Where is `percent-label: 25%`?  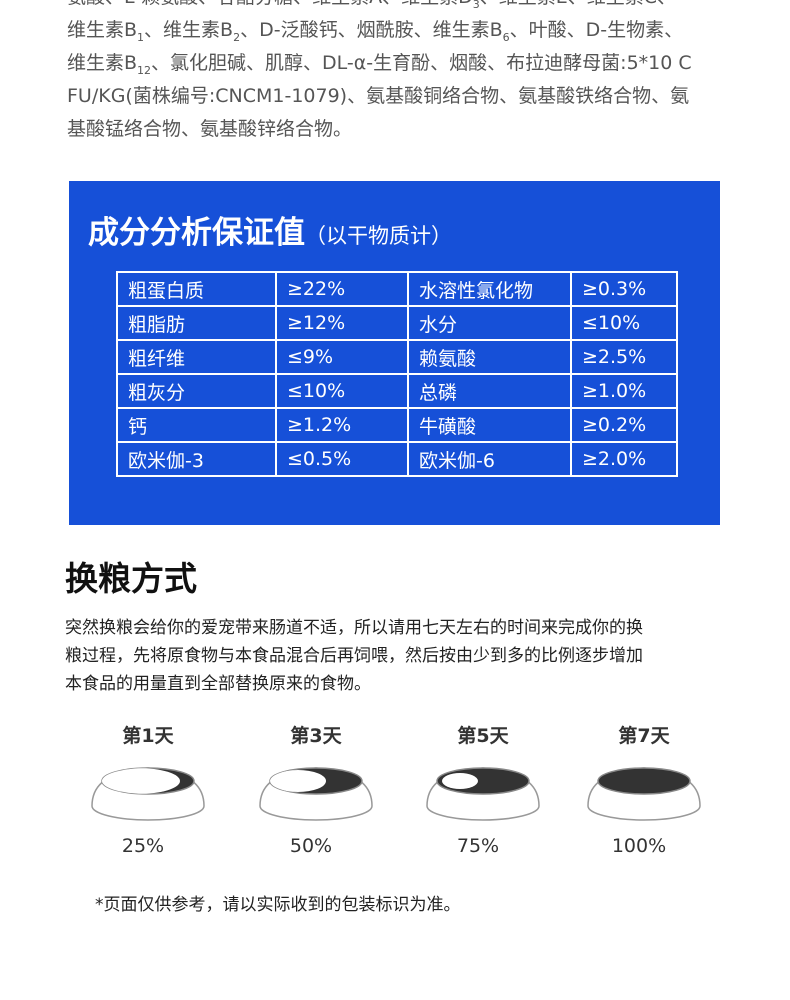 percent-label: 25% is located at coordinates (143, 846).